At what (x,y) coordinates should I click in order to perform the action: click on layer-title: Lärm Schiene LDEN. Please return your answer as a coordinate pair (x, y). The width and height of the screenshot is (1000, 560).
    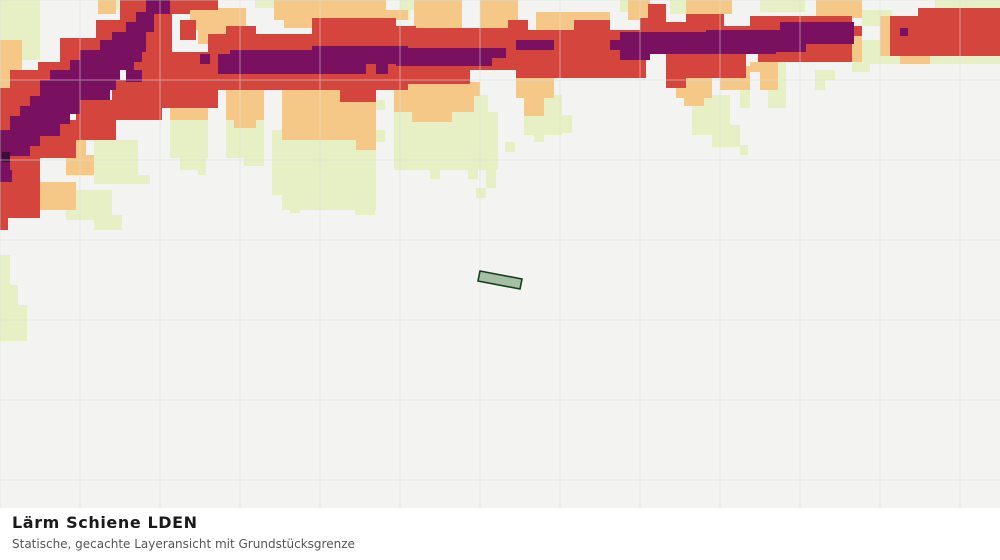
    Looking at the image, I should click on (105, 522).